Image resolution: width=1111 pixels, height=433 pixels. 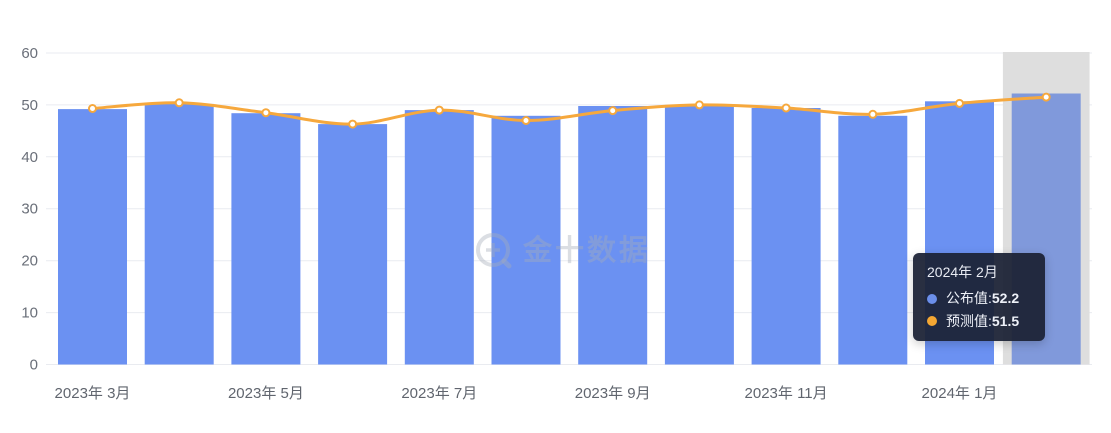 What do you see at coordinates (613, 393) in the screenshot?
I see `x-axis-label: 2023年 9月` at bounding box center [613, 393].